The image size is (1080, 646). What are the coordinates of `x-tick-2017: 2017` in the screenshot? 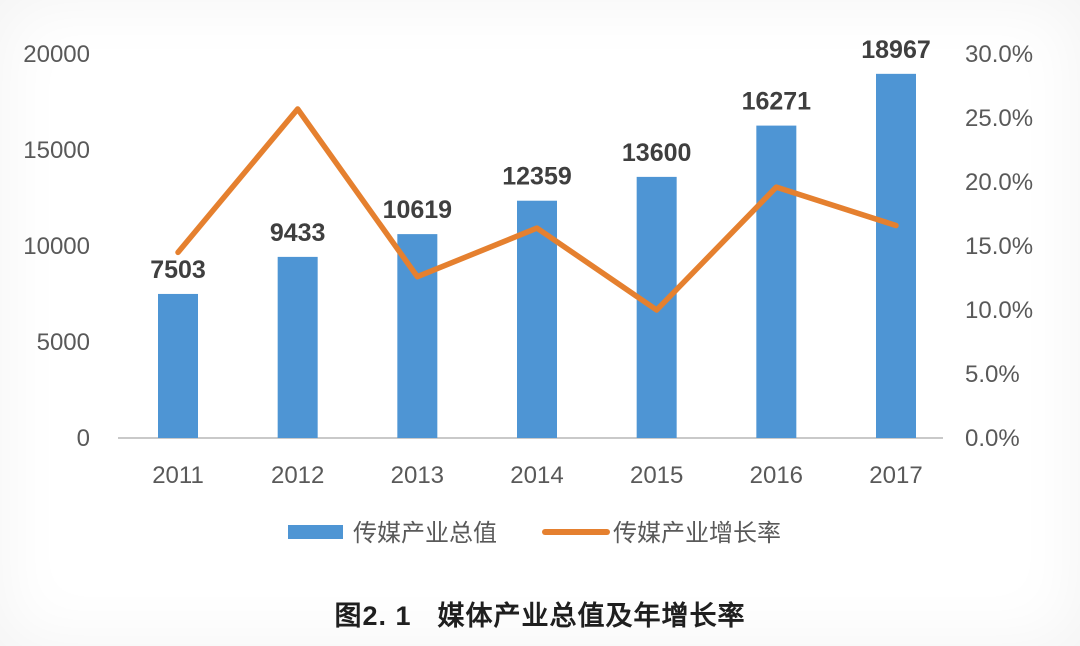 It's located at (895, 475).